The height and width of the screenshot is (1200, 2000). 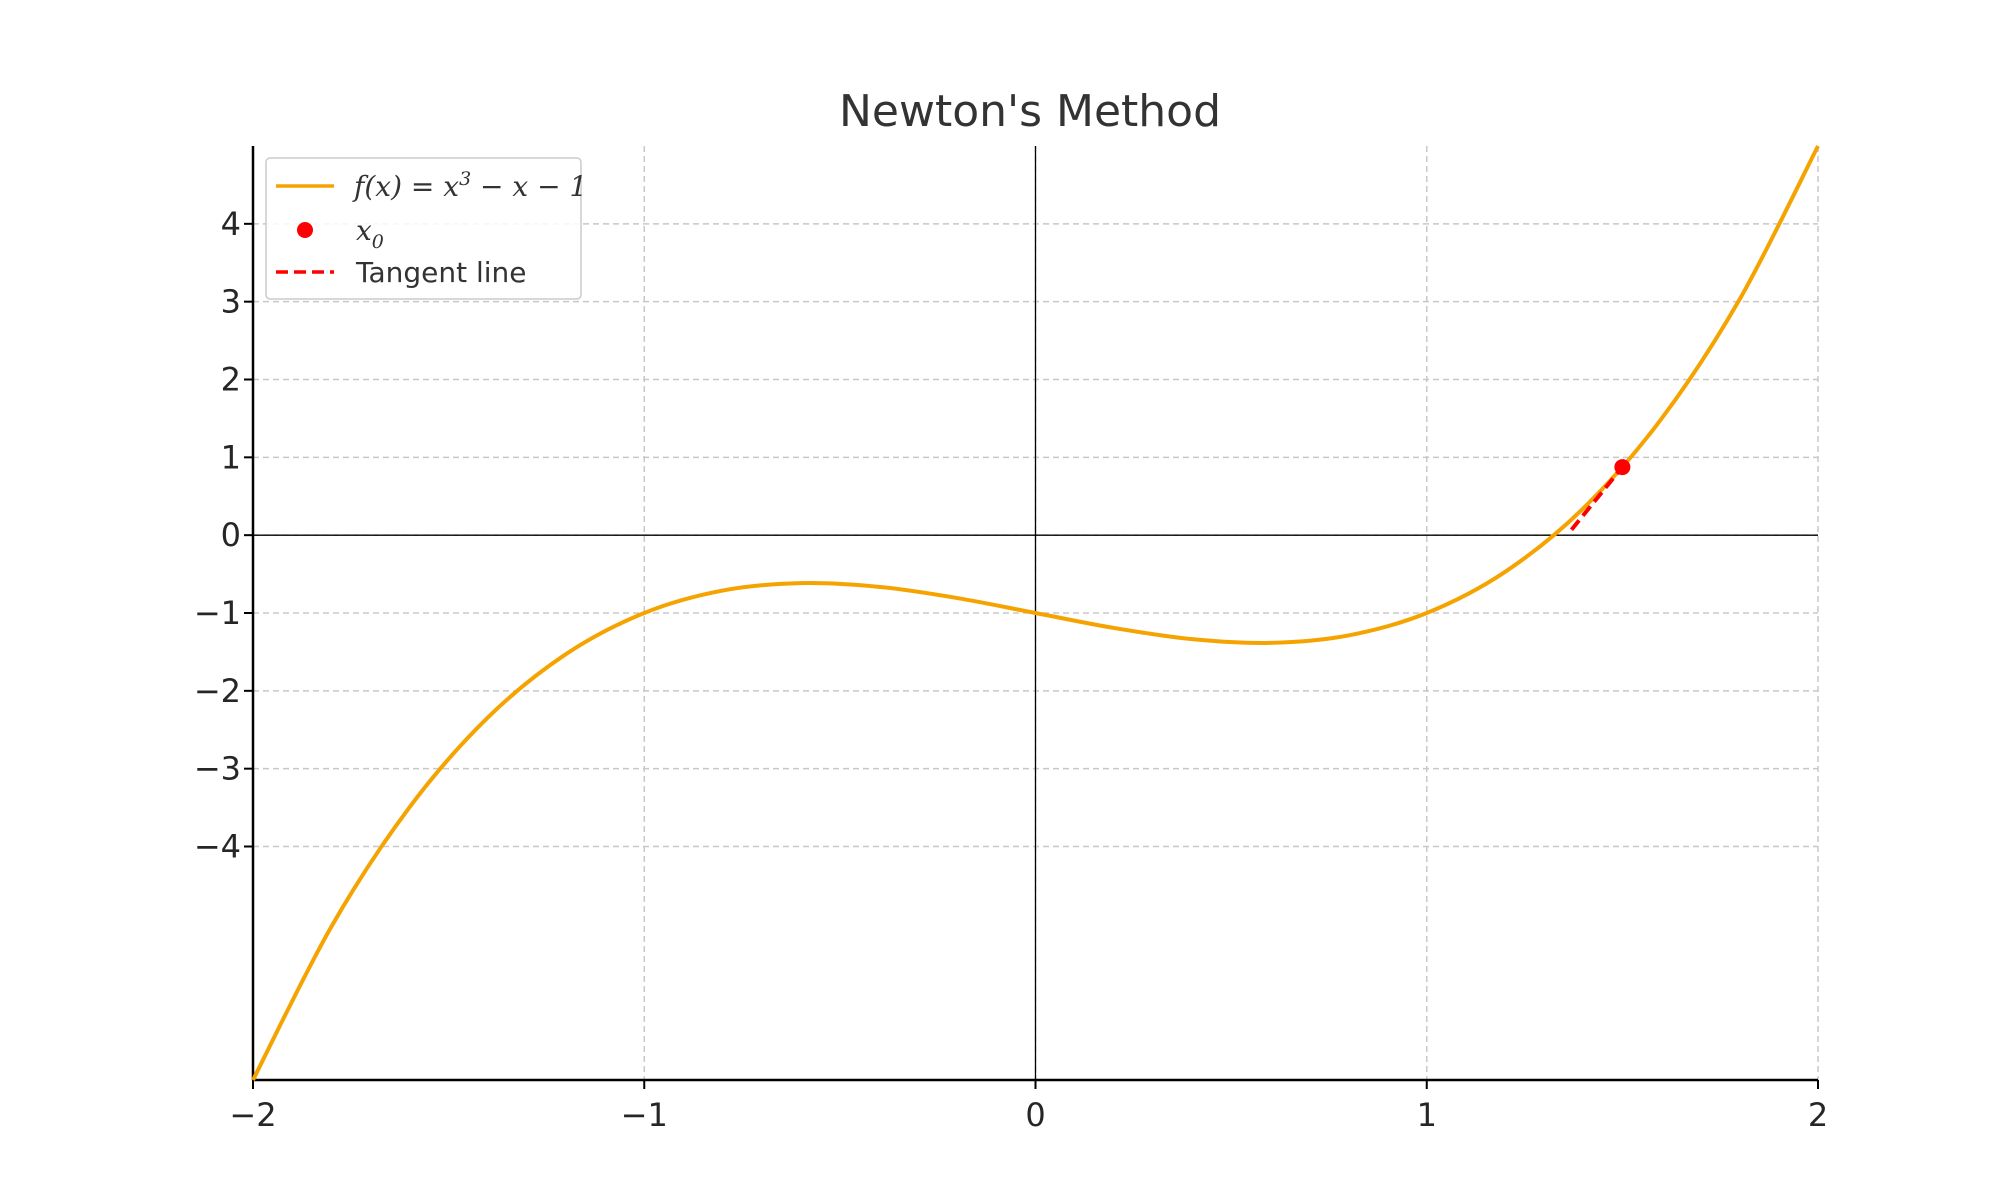 What do you see at coordinates (217, 613) in the screenshot?
I see `y-tick-label: −1` at bounding box center [217, 613].